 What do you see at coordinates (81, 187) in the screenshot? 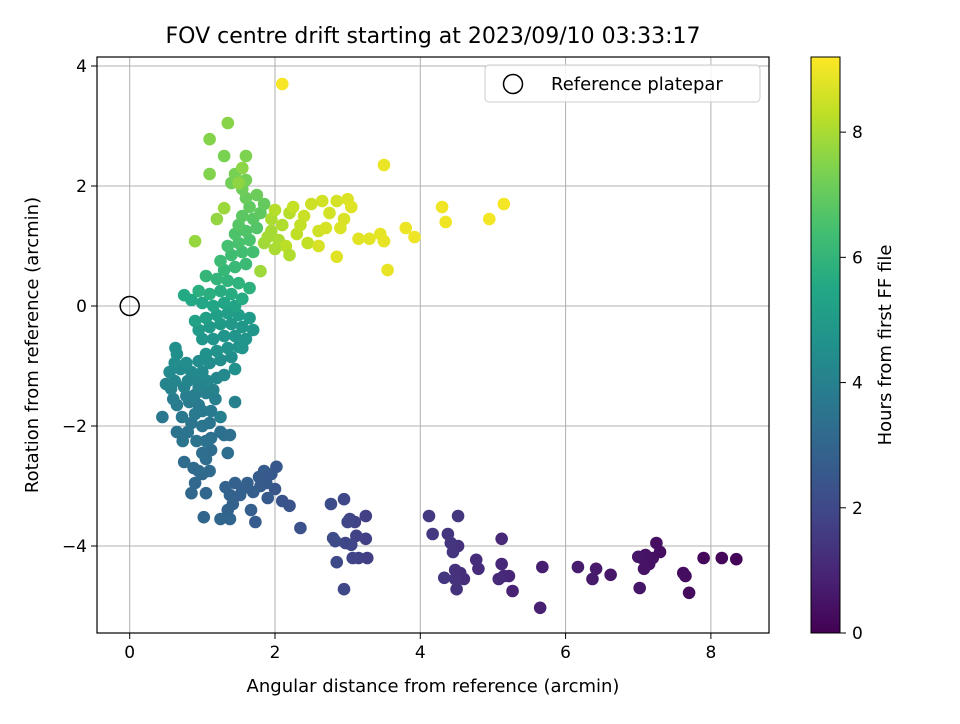
I see `y-tick-label: 2` at bounding box center [81, 187].